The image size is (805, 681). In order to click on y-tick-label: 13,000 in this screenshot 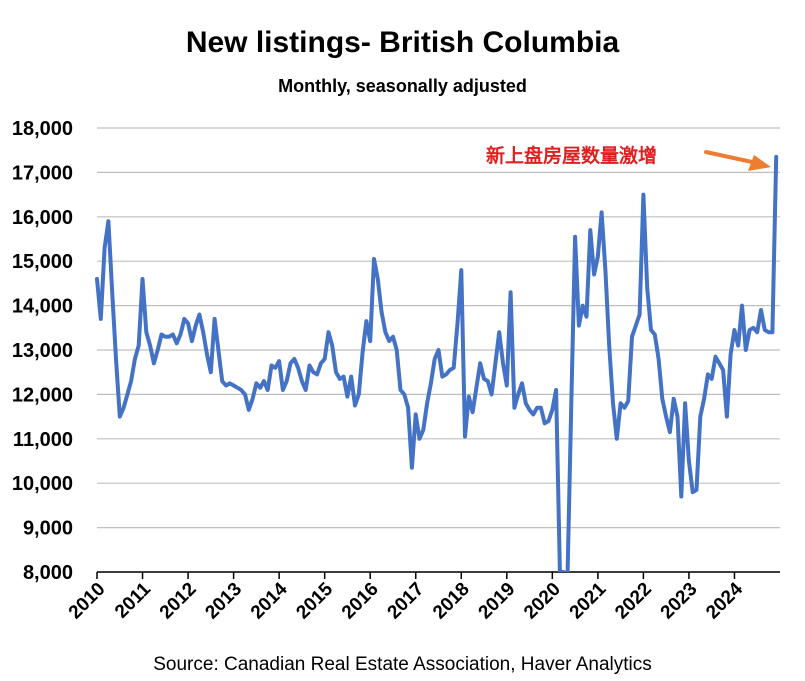, I will do `click(42, 351)`.